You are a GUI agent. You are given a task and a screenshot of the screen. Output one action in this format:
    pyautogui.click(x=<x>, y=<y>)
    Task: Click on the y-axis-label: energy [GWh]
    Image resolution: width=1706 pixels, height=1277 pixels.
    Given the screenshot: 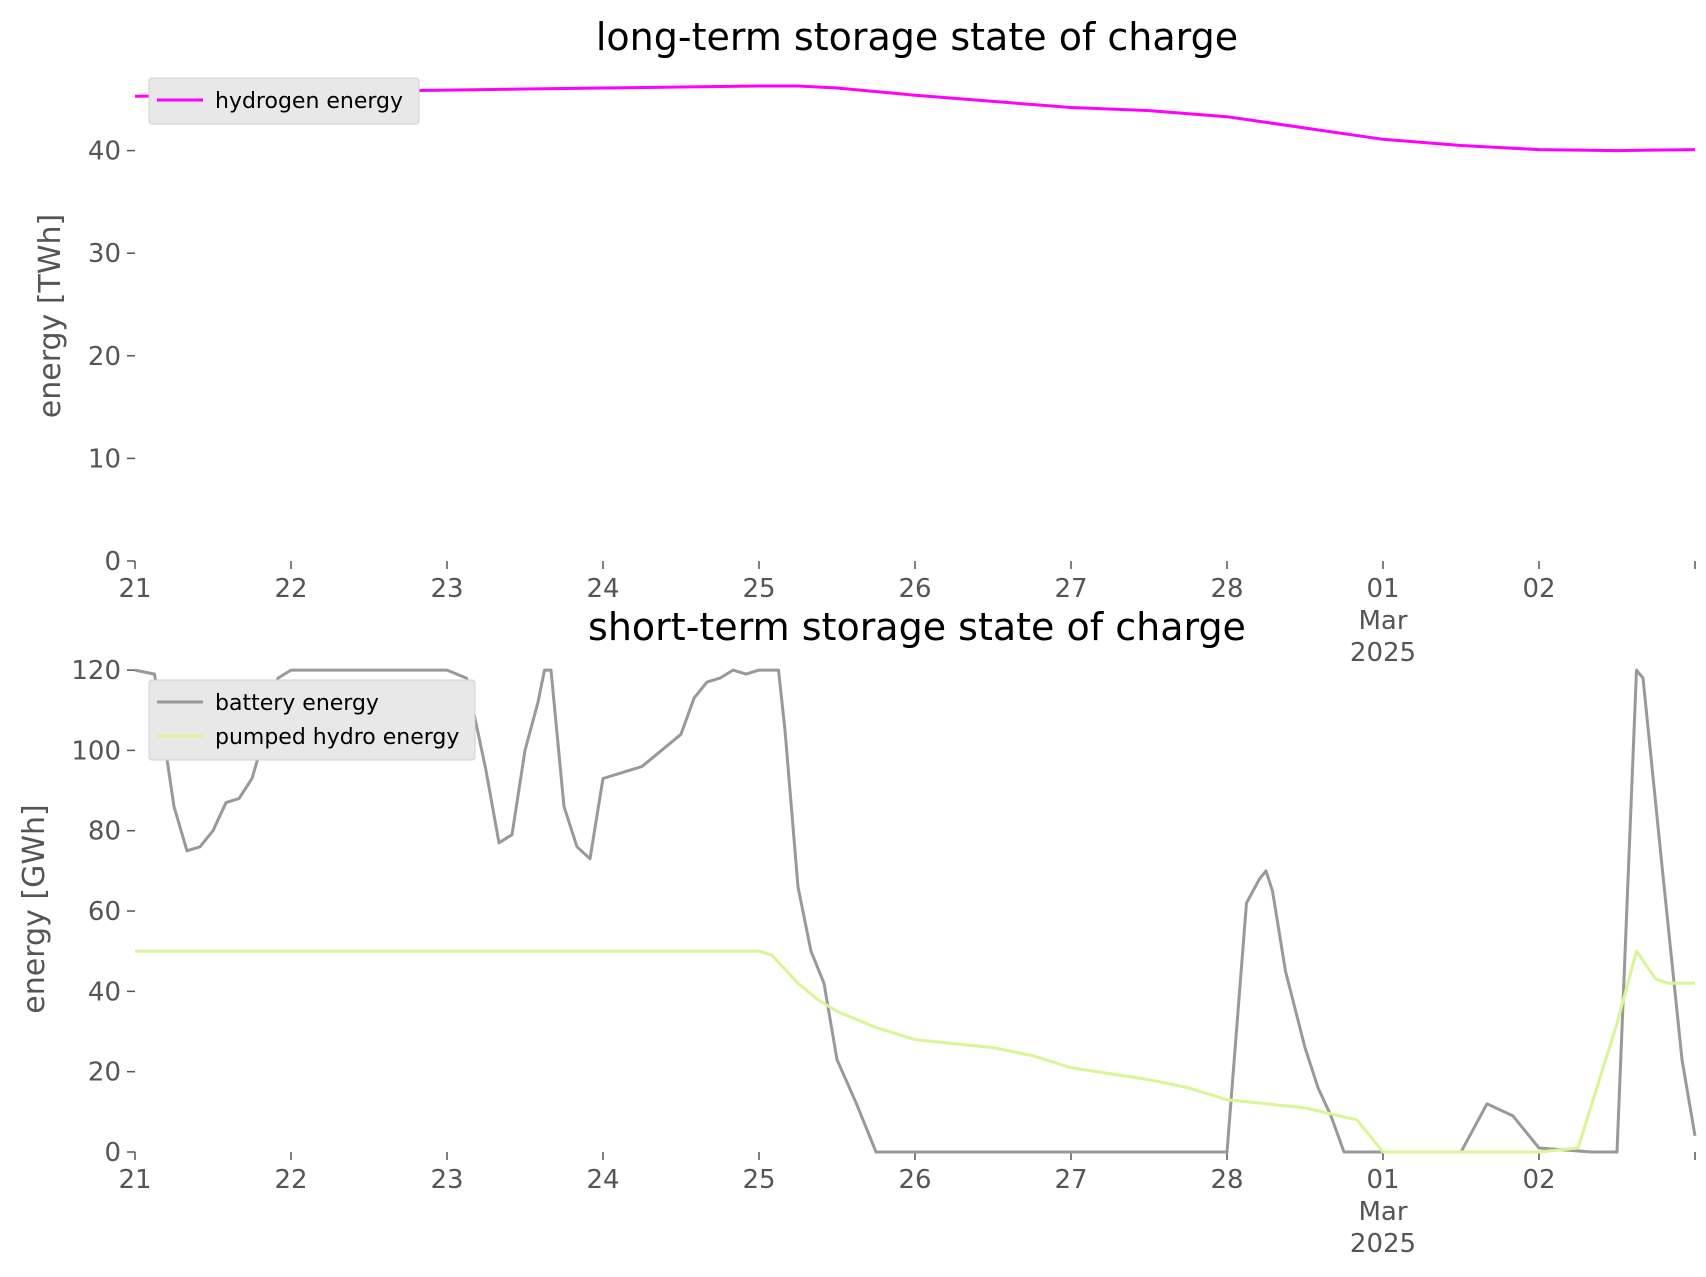 What is the action you would take?
    pyautogui.click(x=34, y=908)
    